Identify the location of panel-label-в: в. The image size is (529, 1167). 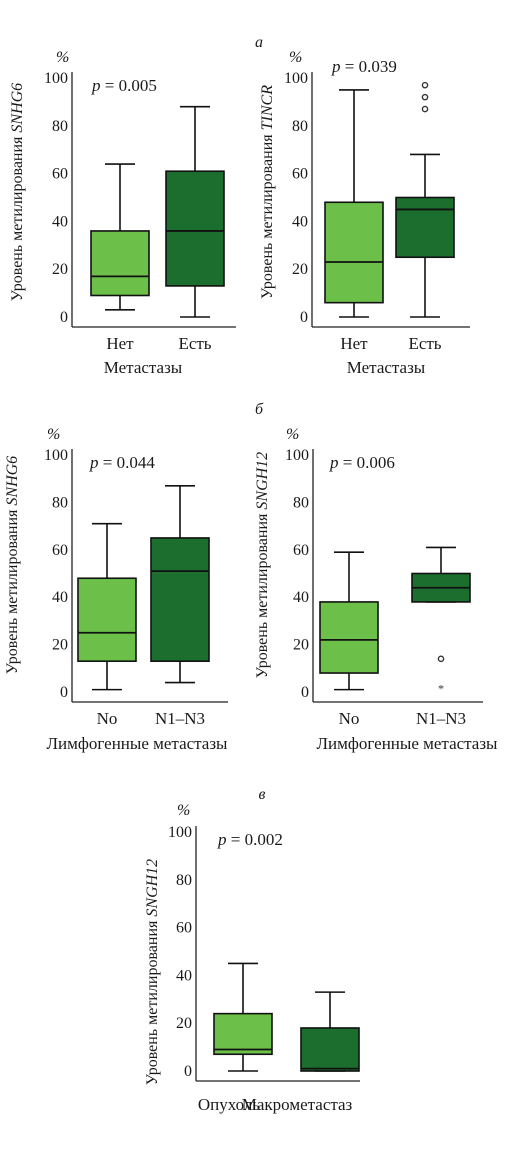
(262, 794).